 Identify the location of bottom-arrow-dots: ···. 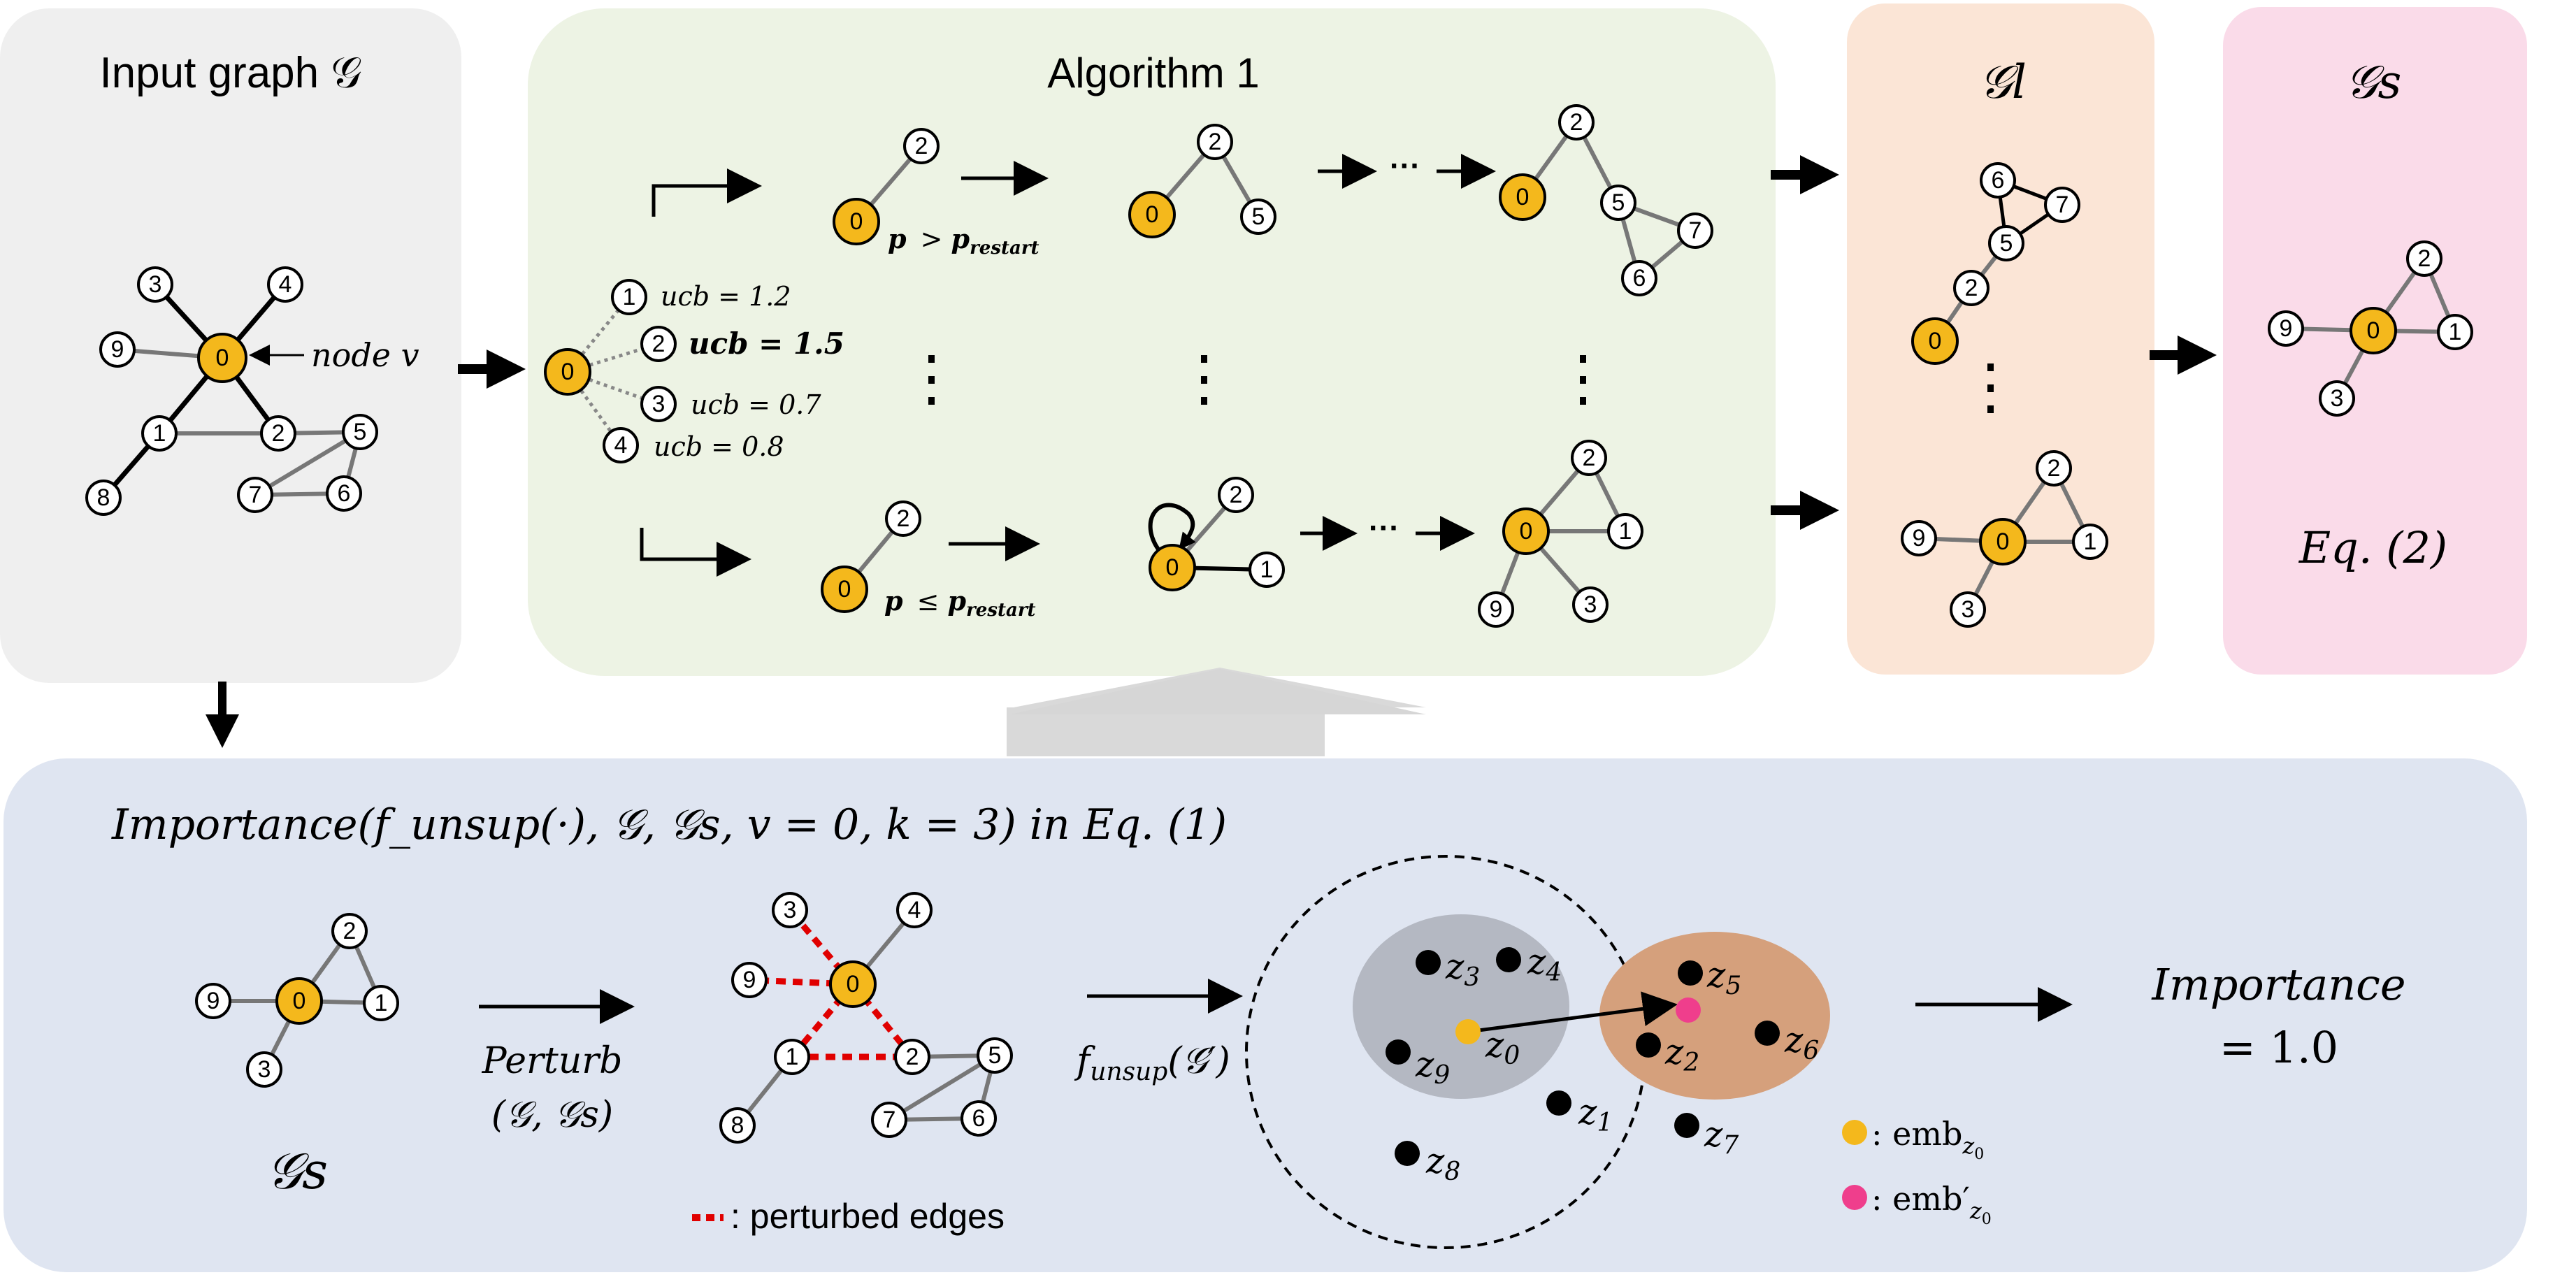
(1387, 531).